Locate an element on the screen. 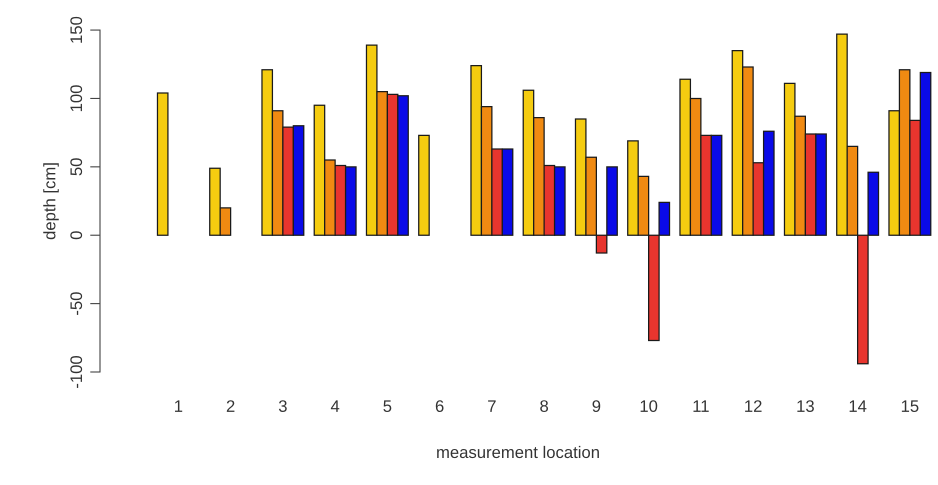 The width and height of the screenshot is (938, 485). x-tick-label: 1 is located at coordinates (178, 406).